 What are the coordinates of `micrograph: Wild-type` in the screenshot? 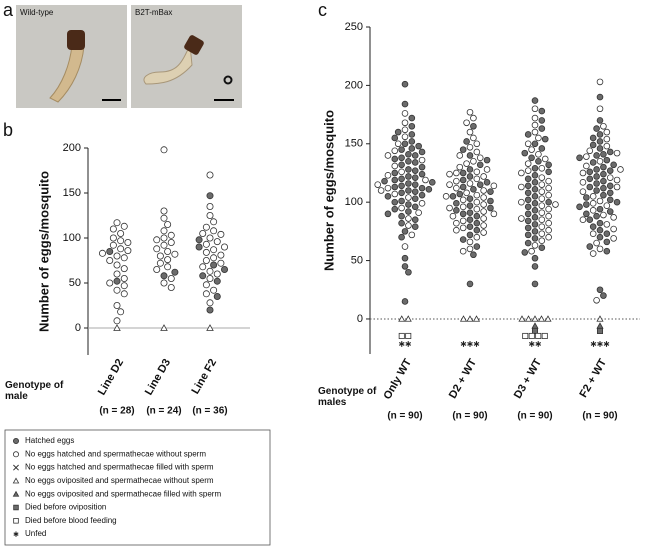 It's located at (71, 56).